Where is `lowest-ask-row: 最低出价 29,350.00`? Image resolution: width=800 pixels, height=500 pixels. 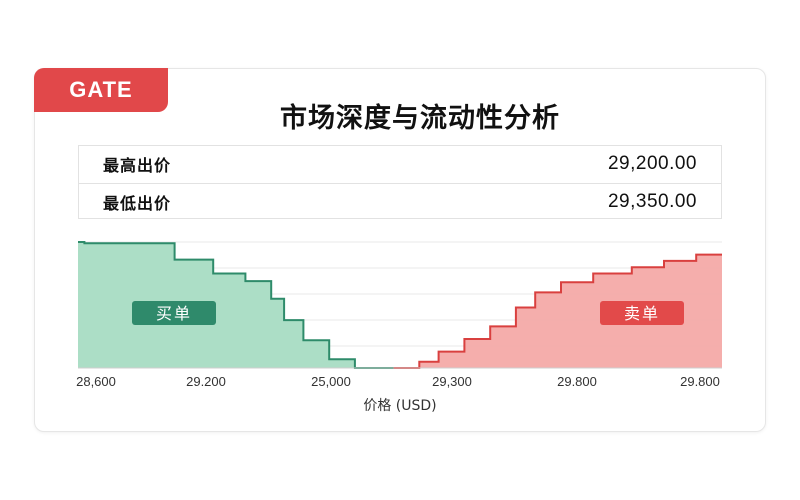 lowest-ask-row: 最低出价 29,350.00 is located at coordinates (400, 201).